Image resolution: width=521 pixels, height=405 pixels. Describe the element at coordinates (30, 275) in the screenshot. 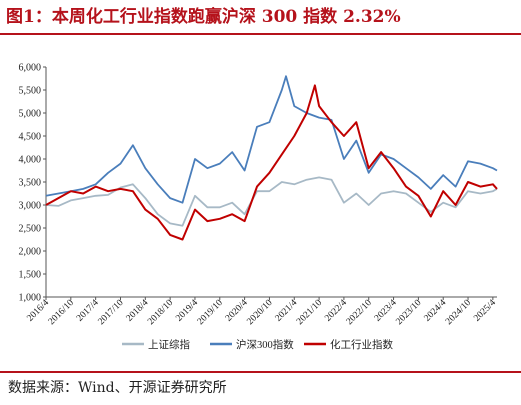

I see `y-tick-label: 1,500` at that location.